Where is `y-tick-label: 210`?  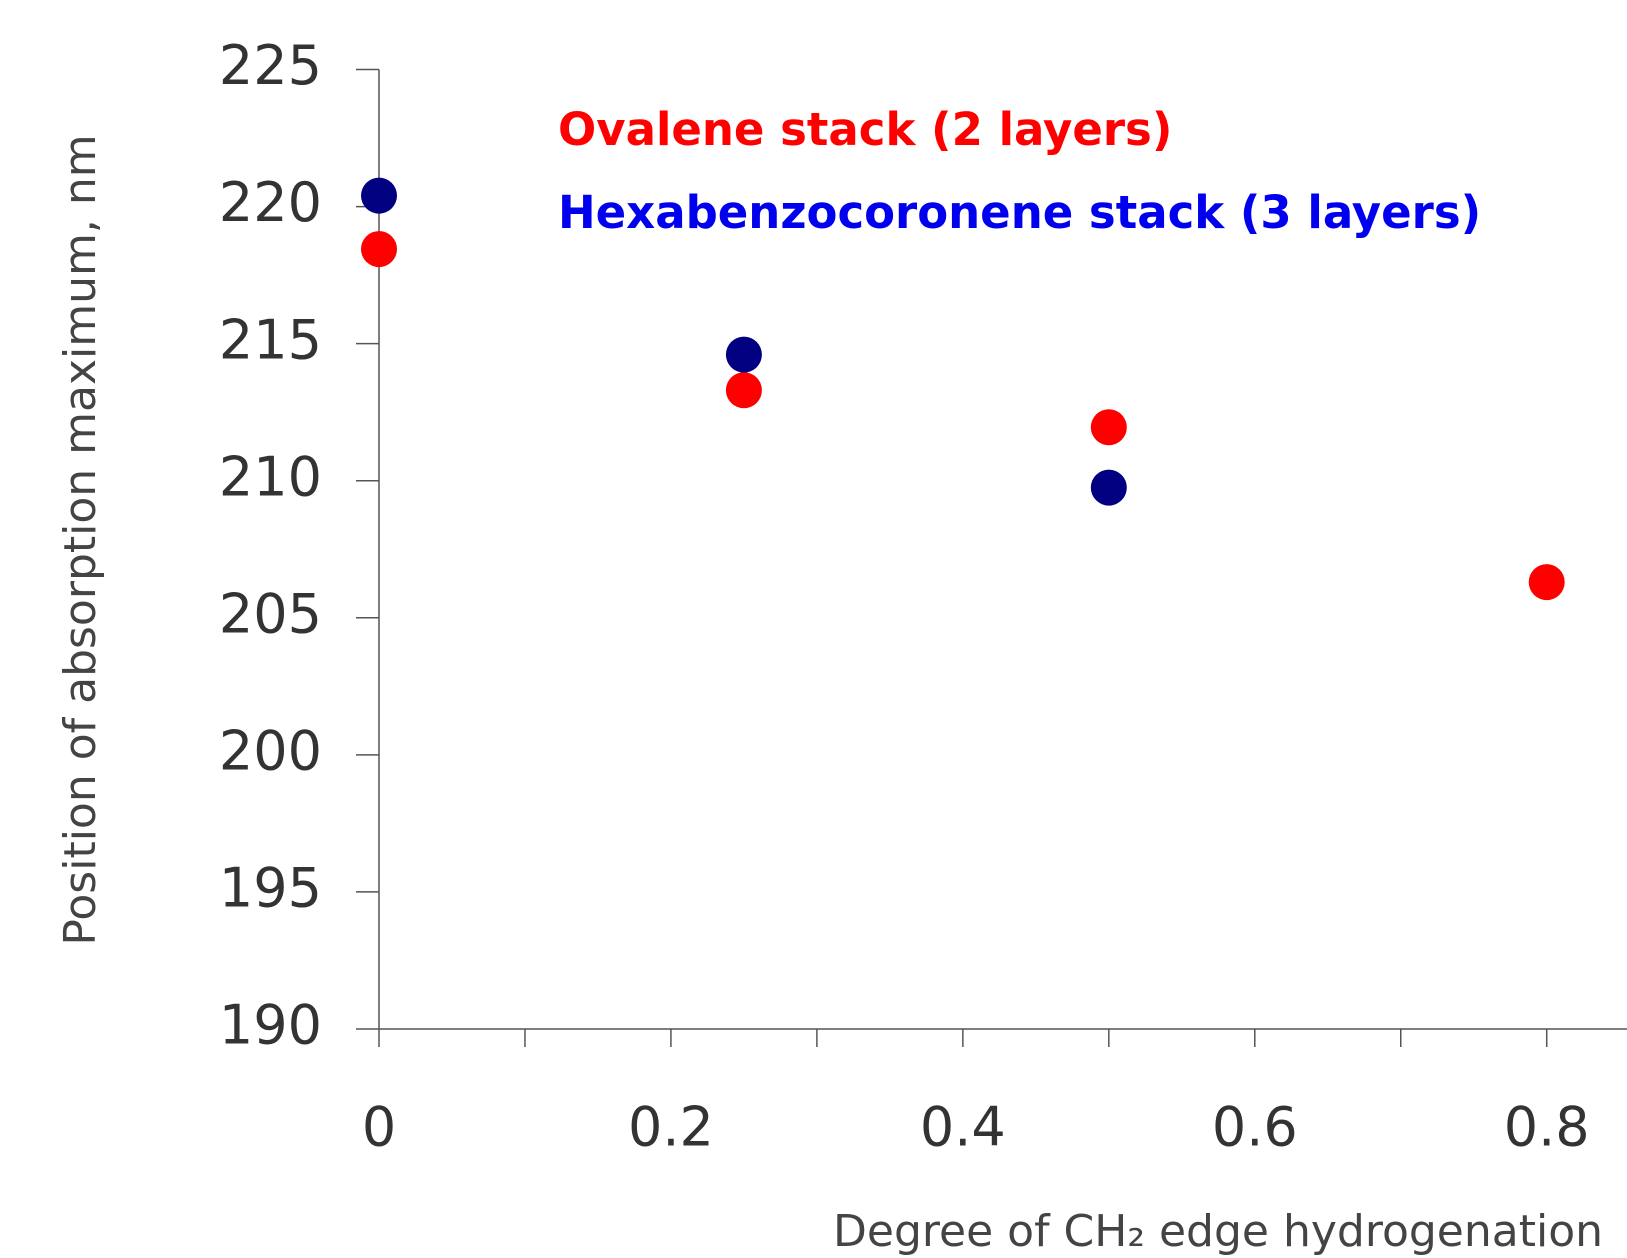
y-tick-label: 210 is located at coordinates (270, 476).